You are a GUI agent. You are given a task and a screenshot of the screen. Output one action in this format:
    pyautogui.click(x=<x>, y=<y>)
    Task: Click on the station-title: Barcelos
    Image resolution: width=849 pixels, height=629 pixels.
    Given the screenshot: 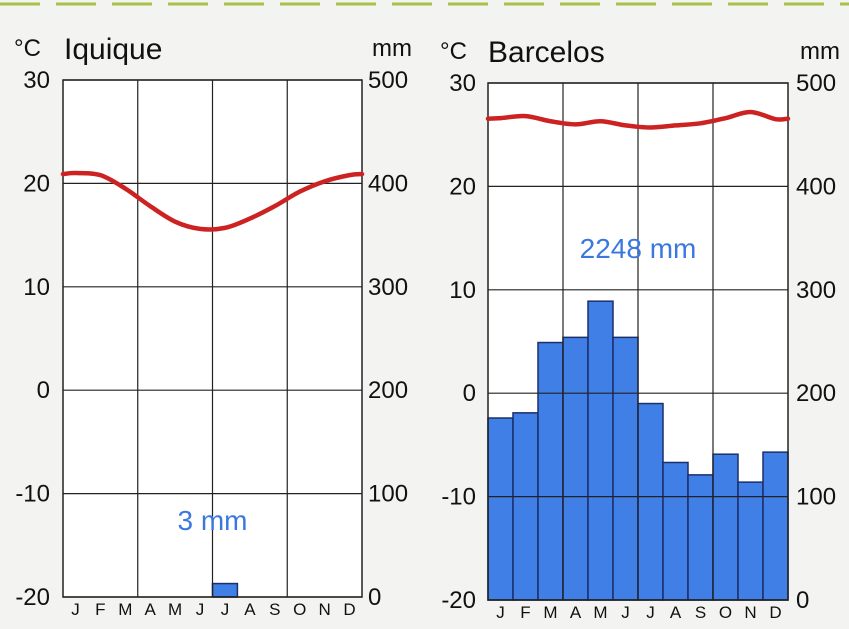 What is the action you would take?
    pyautogui.click(x=546, y=52)
    